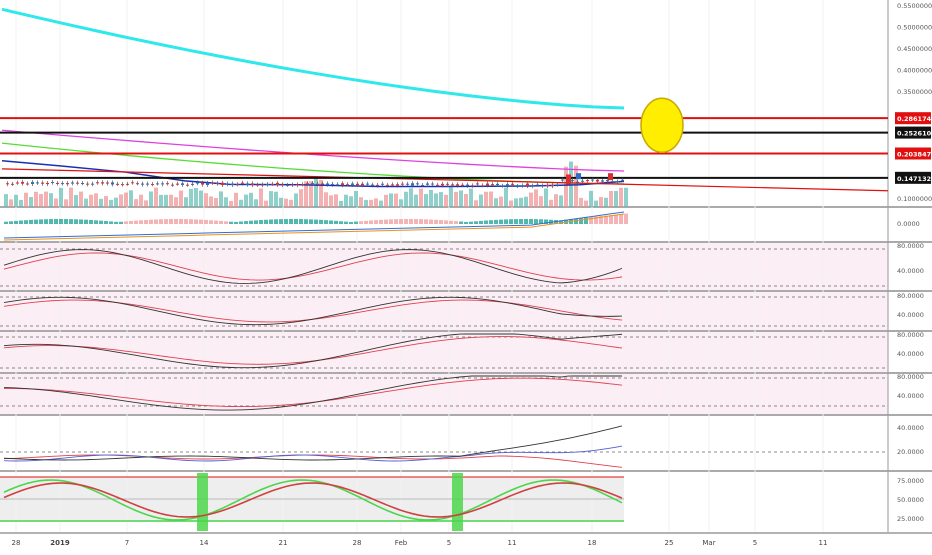  Describe the element at coordinates (592, 543) in the screenshot. I see `x-axis-tick-label: 18` at that location.